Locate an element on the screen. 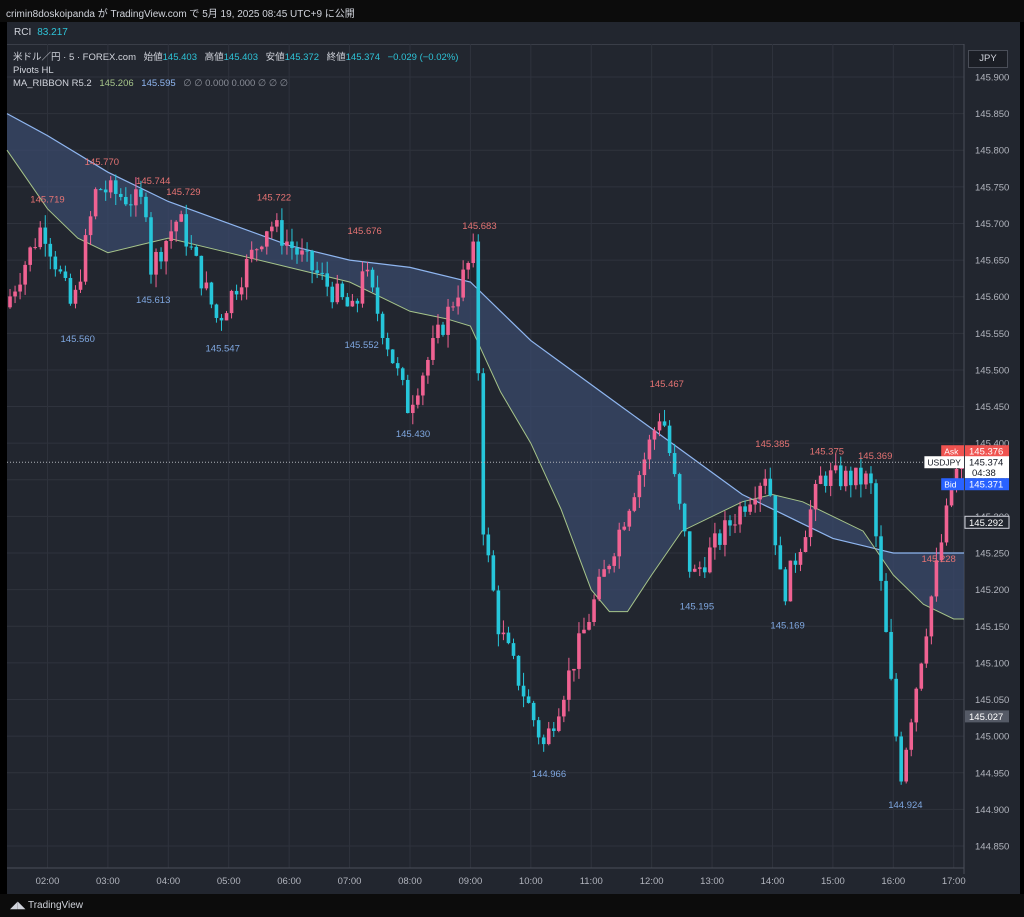 This screenshot has height=917, width=1024. pivot-high-label: 145.719 is located at coordinates (47, 200).